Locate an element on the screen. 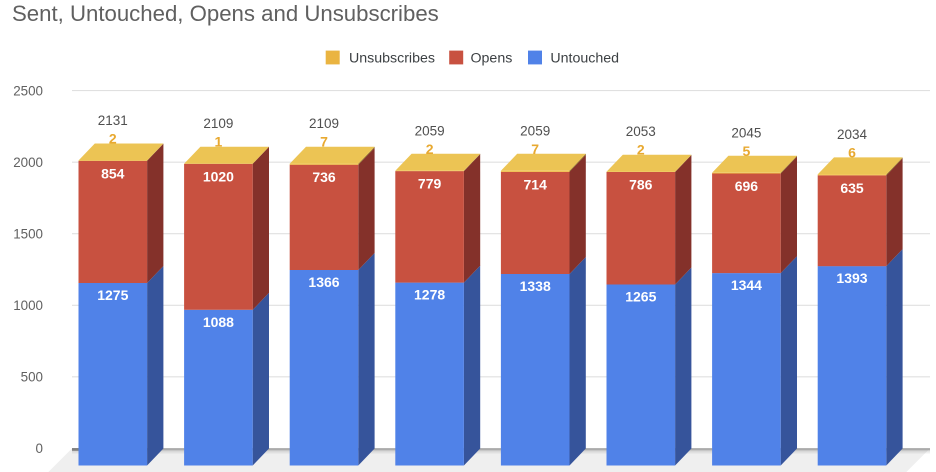  svg-text: 1265 is located at coordinates (640, 297).